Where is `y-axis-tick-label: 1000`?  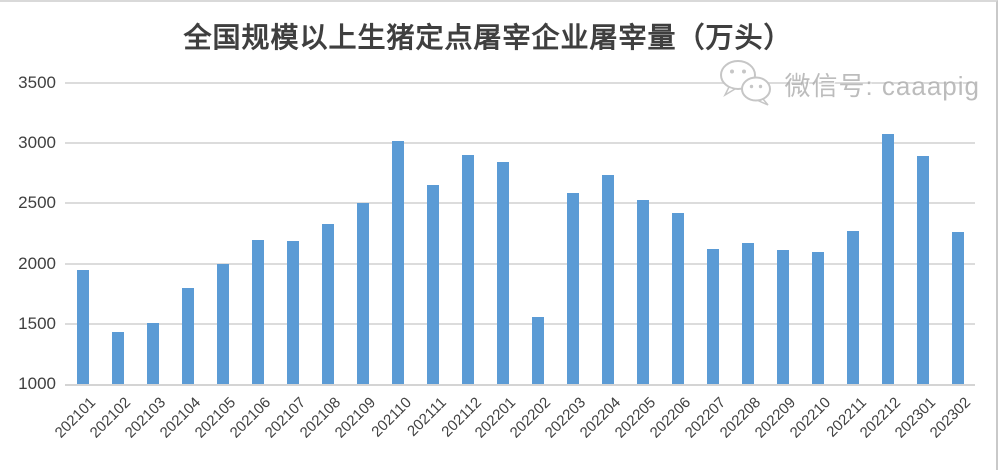
y-axis-tick-label: 1000 is located at coordinates (37, 383).